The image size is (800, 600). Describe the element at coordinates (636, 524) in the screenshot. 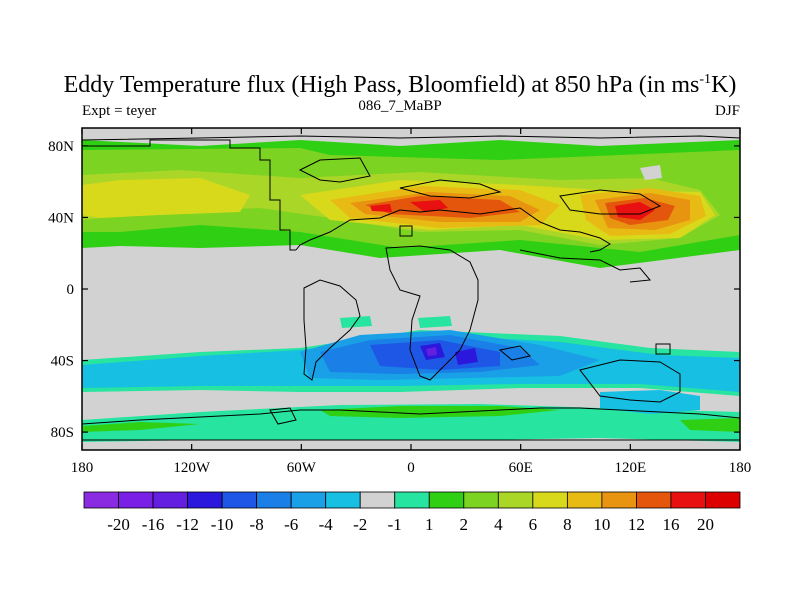

I see `colorbar-label: 12` at that location.